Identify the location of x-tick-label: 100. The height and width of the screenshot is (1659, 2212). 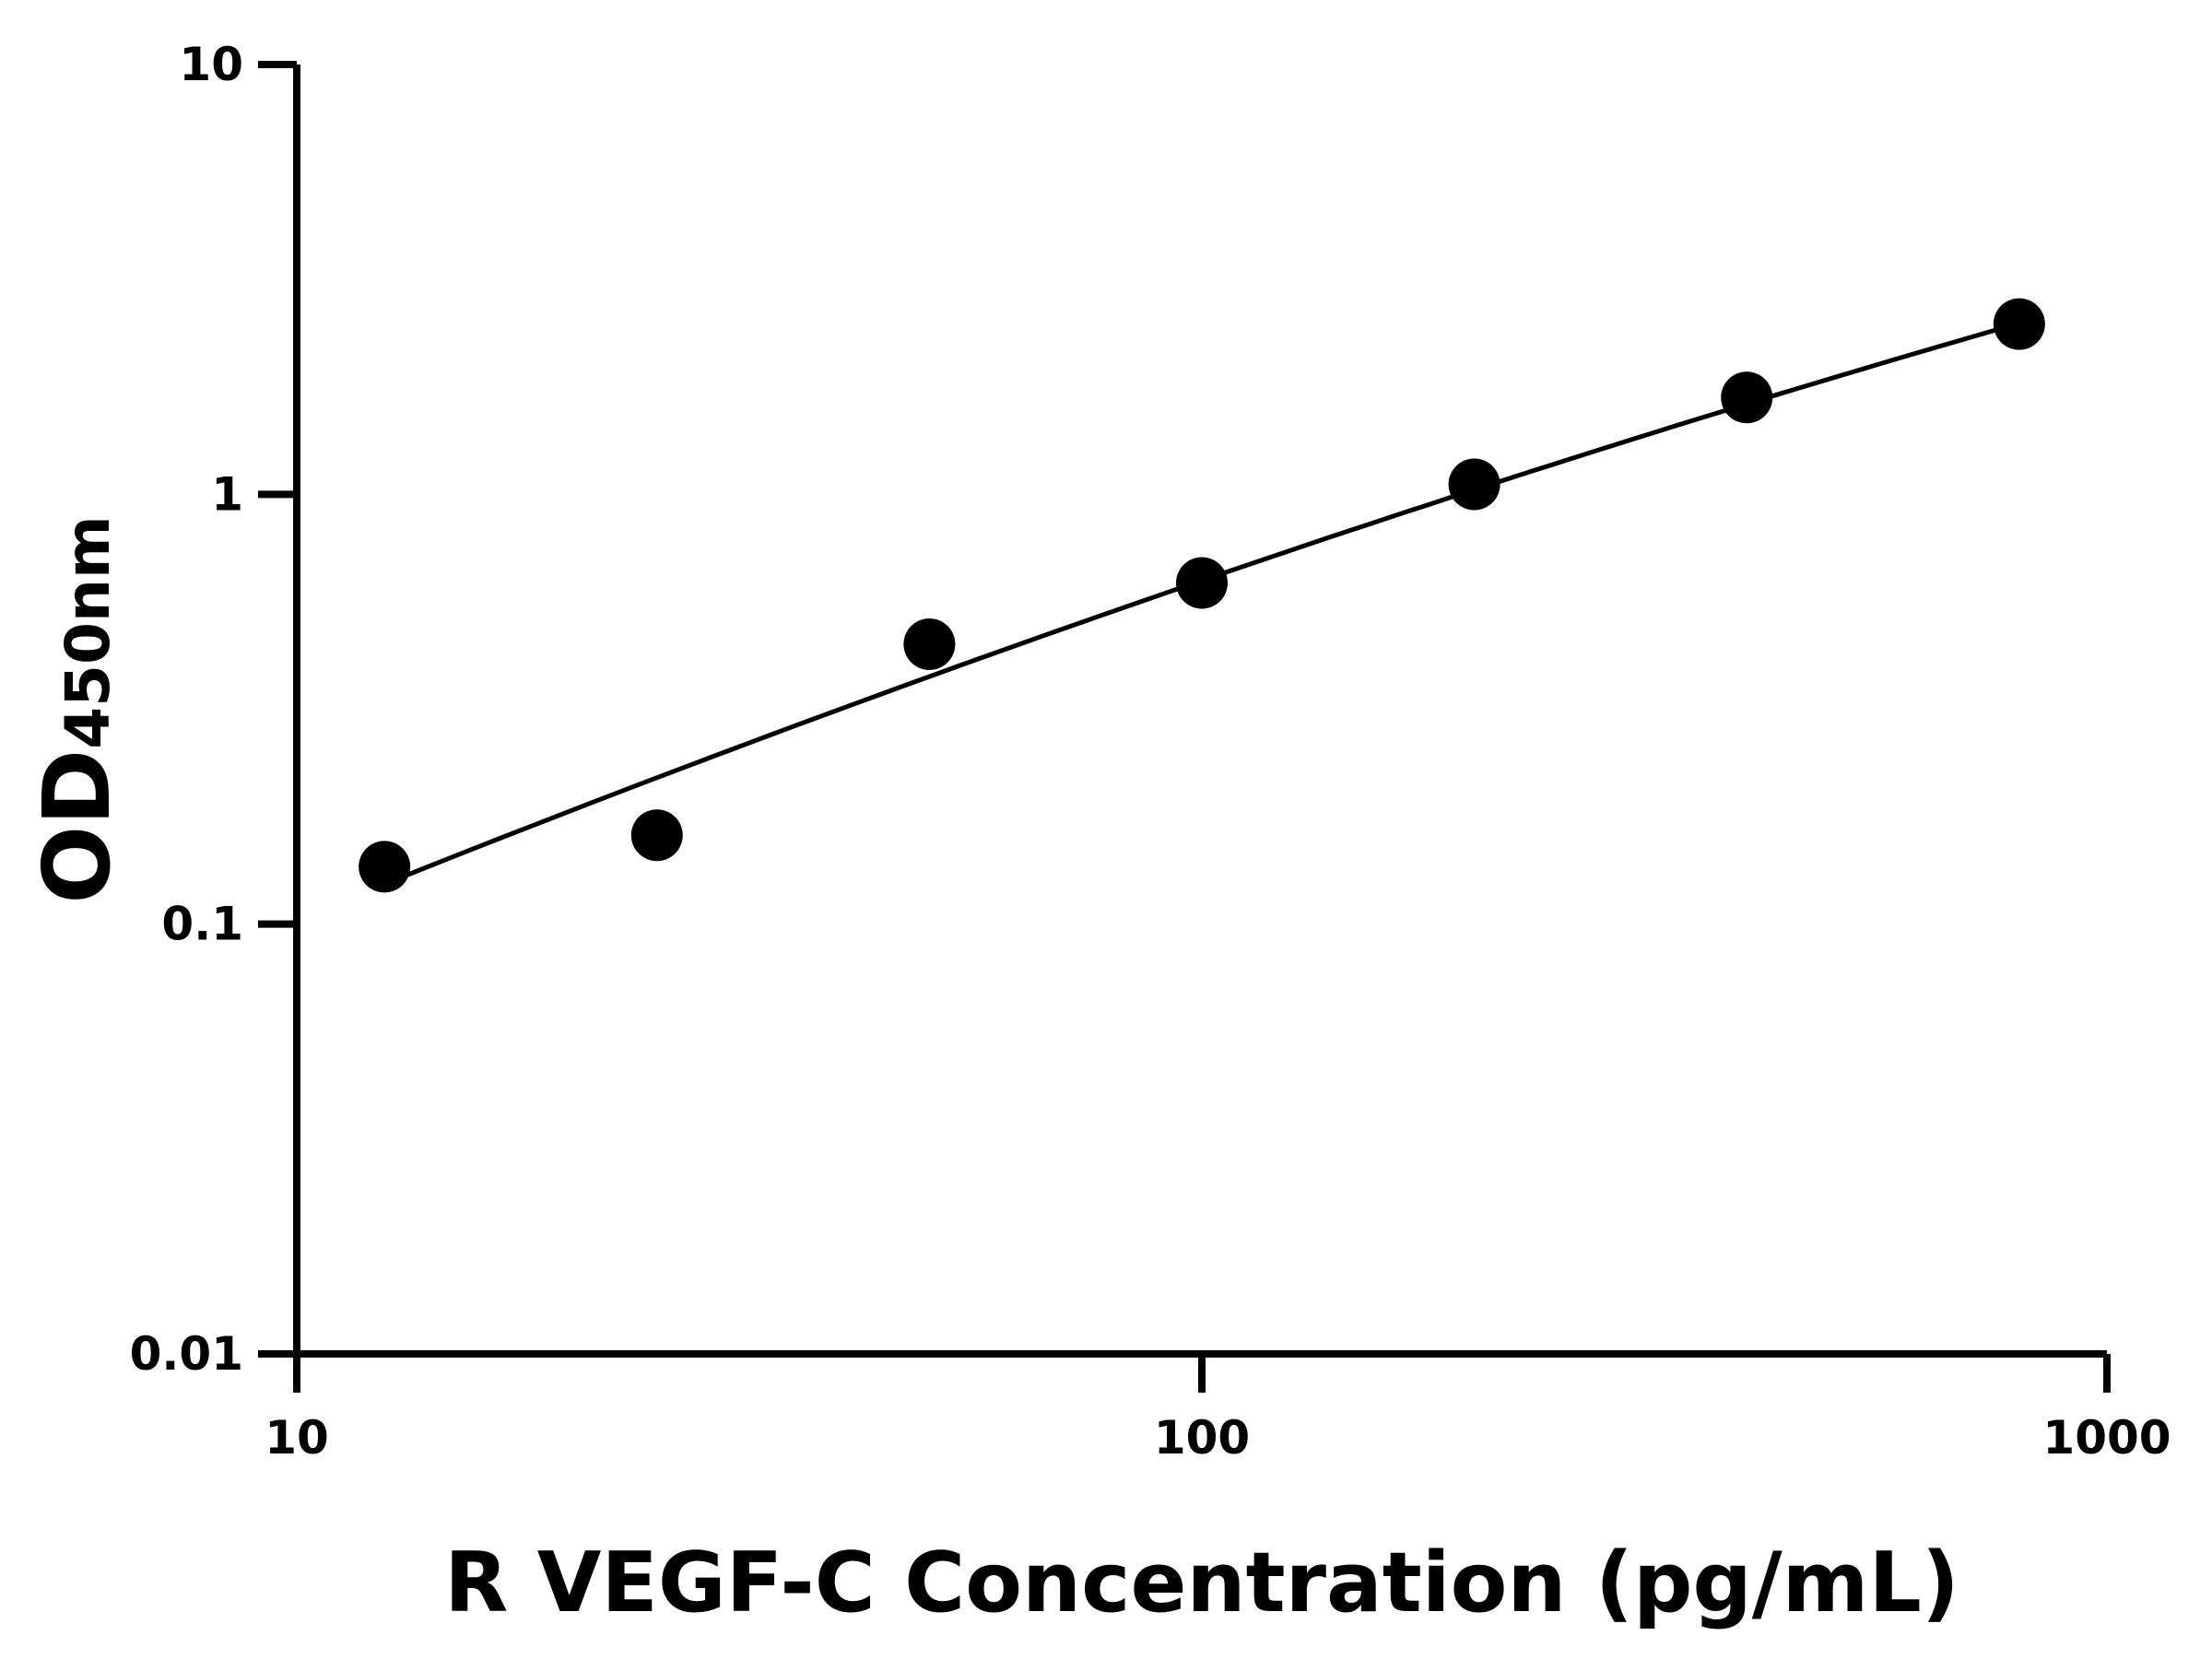
(1202, 1438).